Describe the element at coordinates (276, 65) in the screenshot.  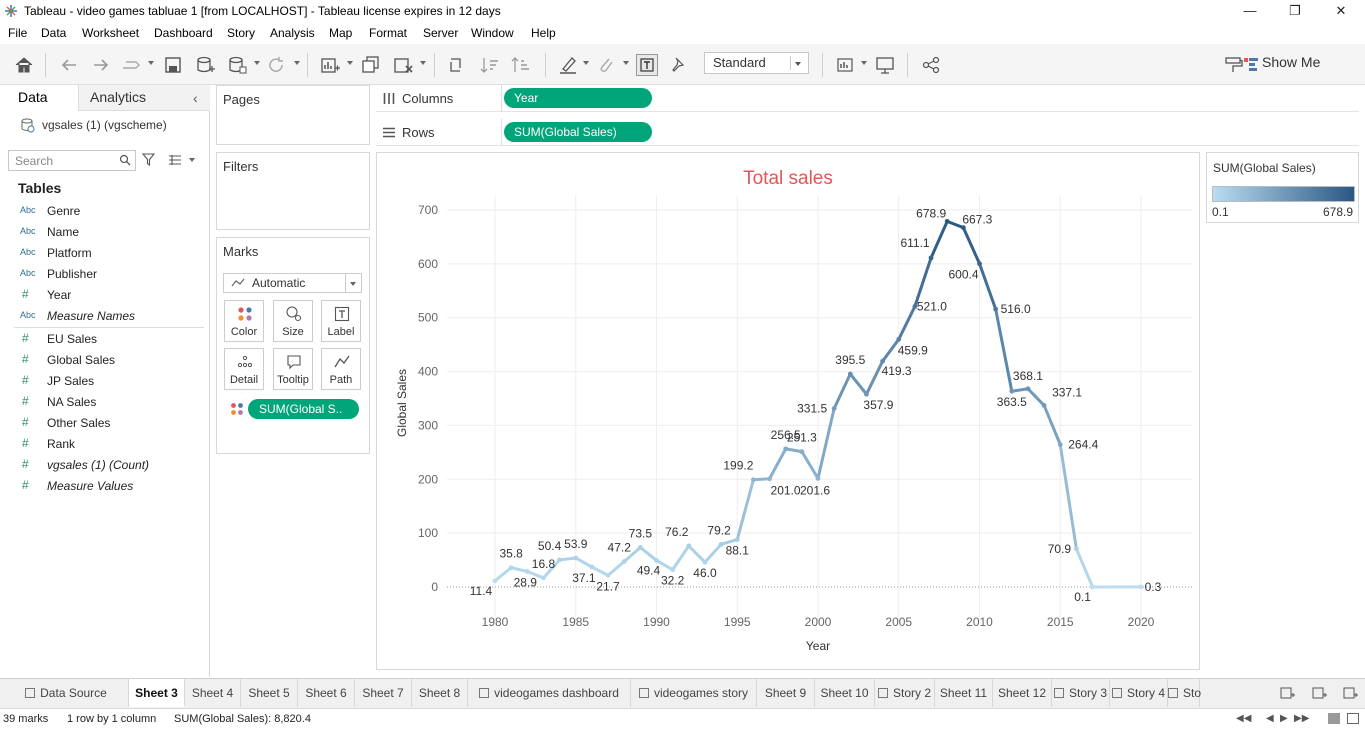
I see `refresh-icon` at that location.